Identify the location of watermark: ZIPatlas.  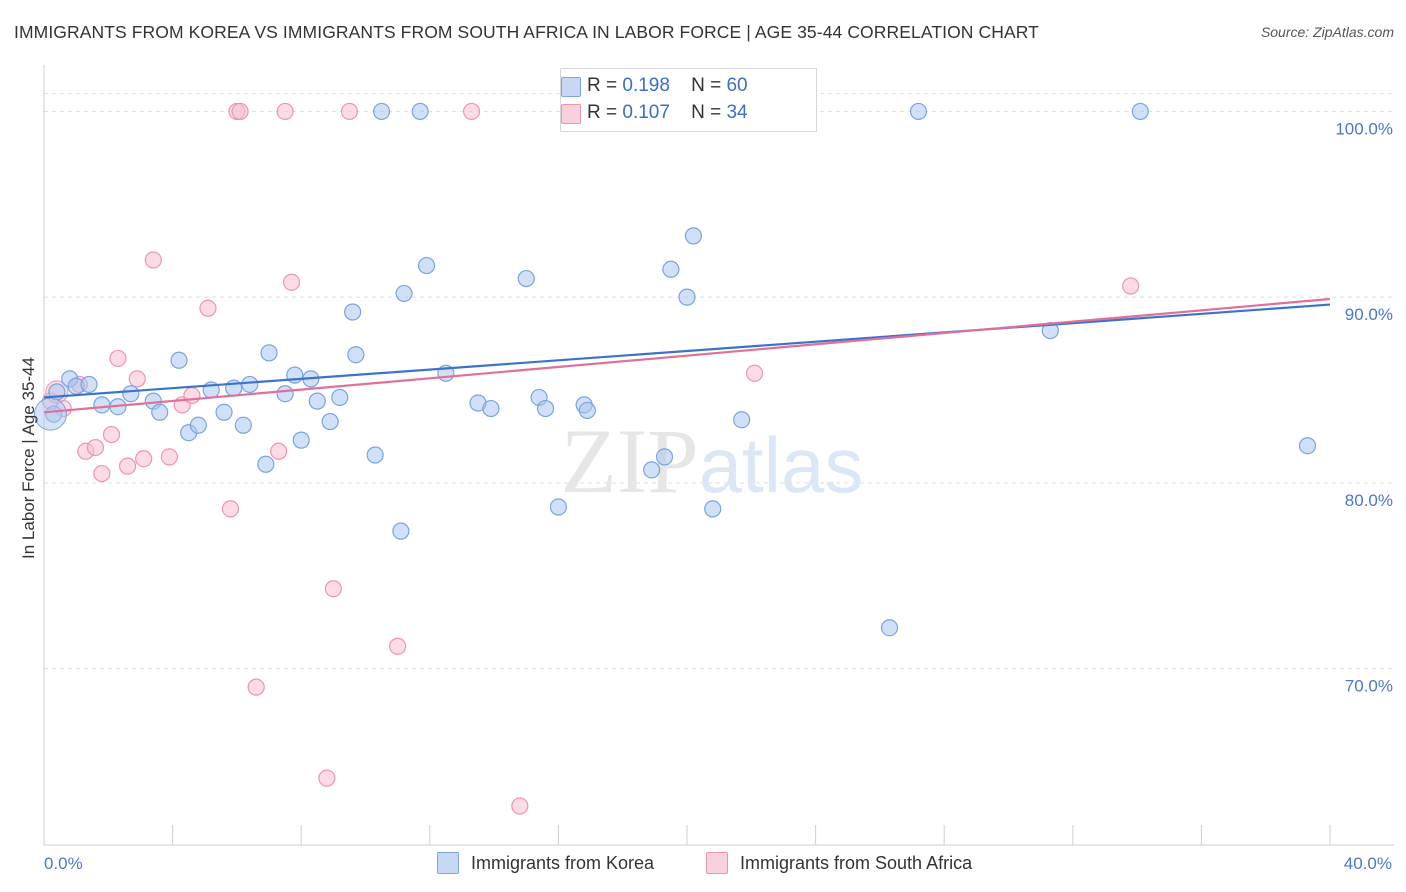
(712, 461).